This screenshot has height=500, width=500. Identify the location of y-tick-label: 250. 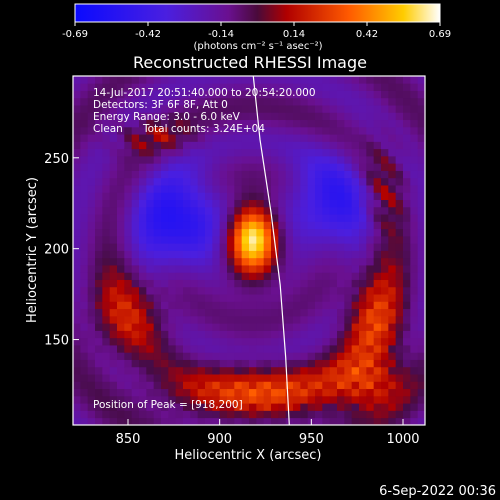
(56, 159).